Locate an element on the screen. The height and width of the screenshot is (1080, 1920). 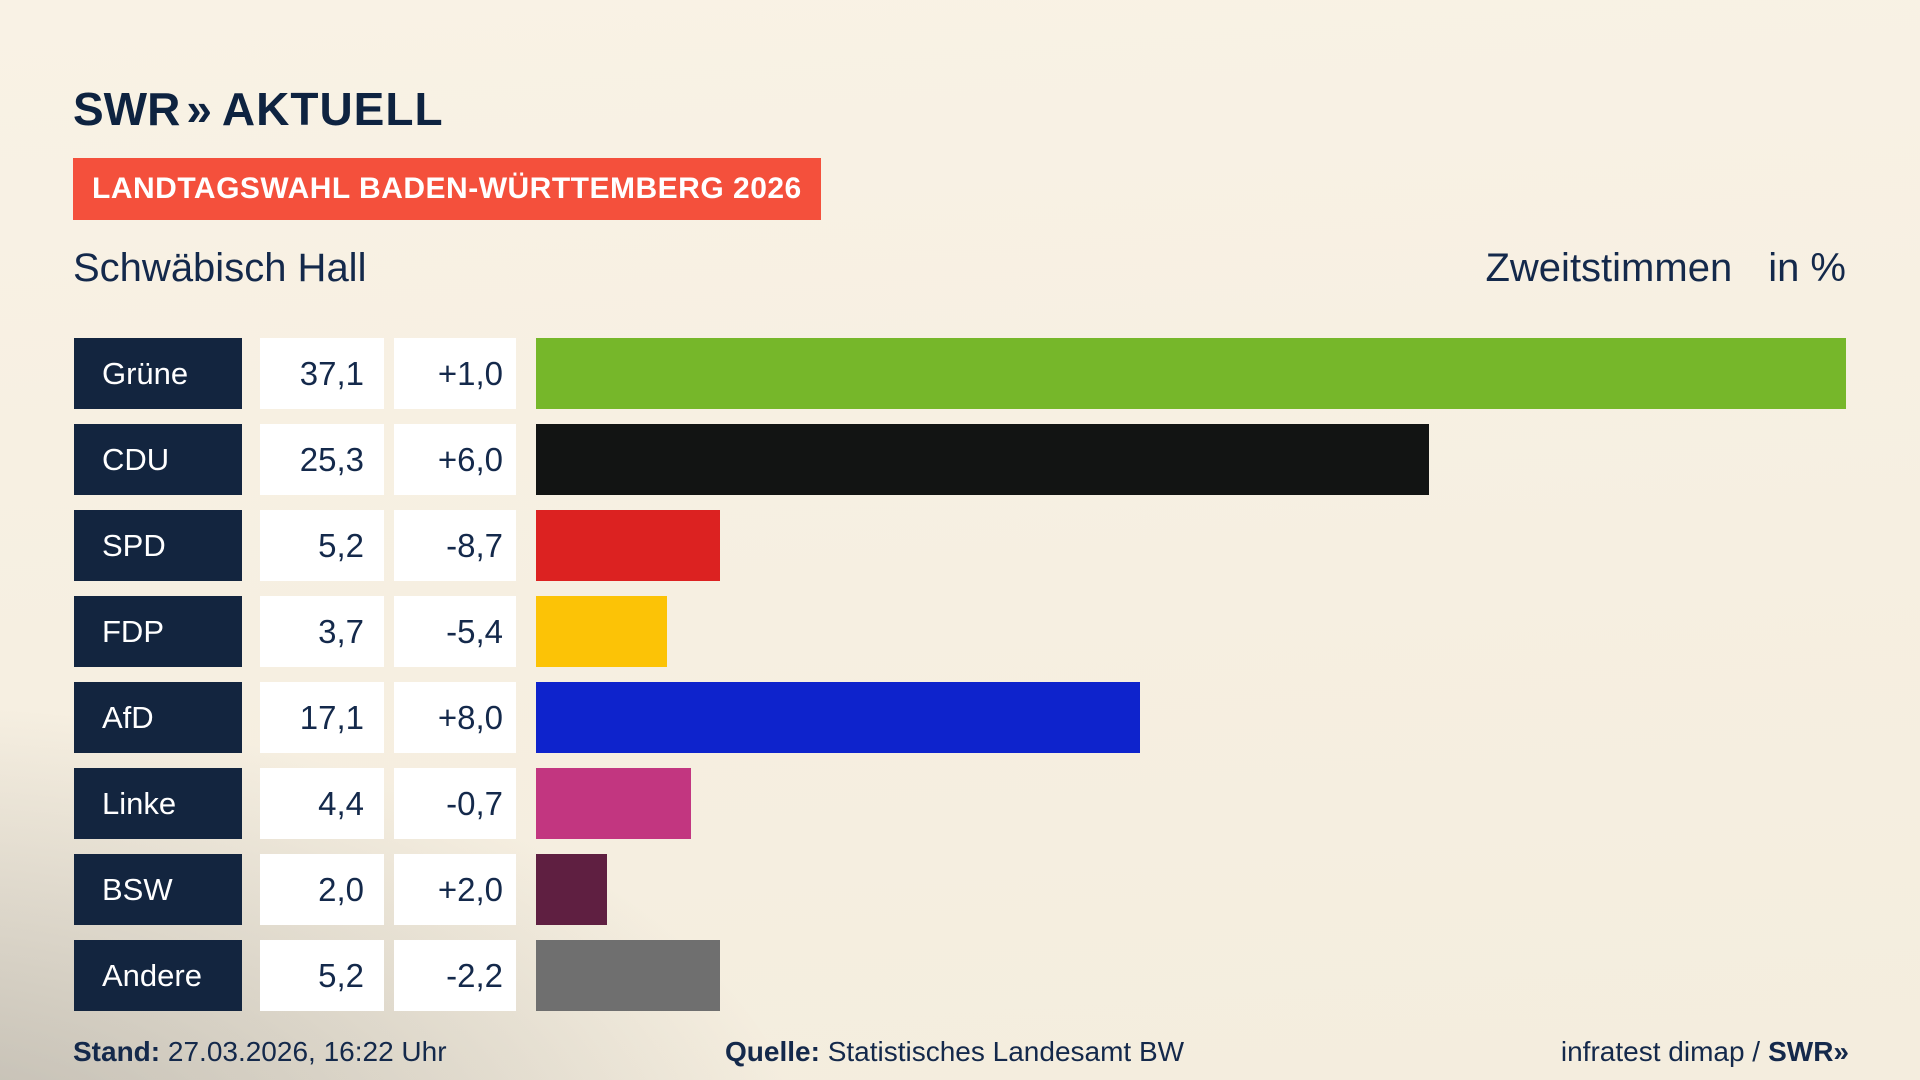
source-note: Quelle: Statistisches Landesamt BW is located at coordinates (954, 1052).